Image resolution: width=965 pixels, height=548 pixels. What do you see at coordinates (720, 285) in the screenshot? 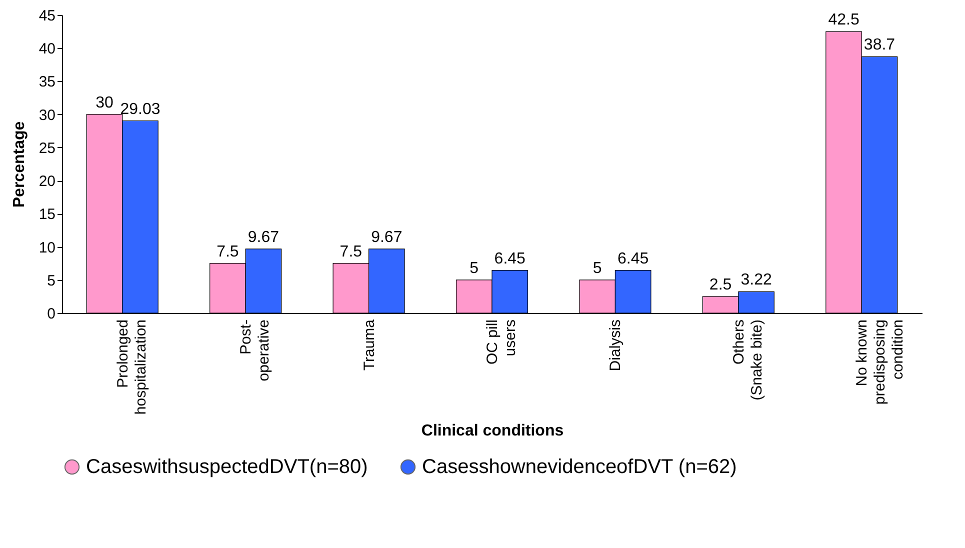
I see `data-label: 2.5` at bounding box center [720, 285].